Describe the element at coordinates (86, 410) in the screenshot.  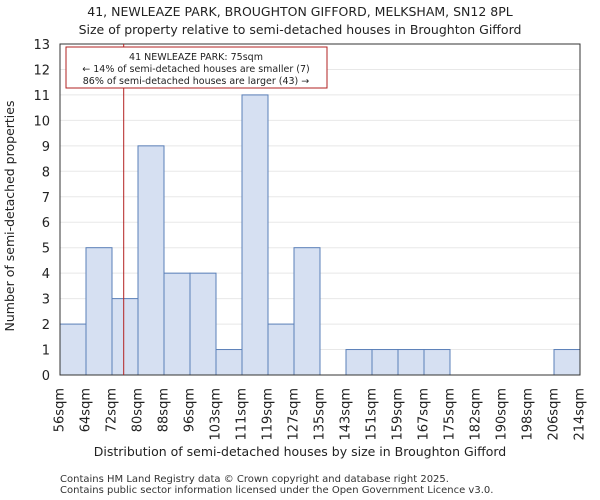
I see `x-tick-label: 64sqm` at that location.